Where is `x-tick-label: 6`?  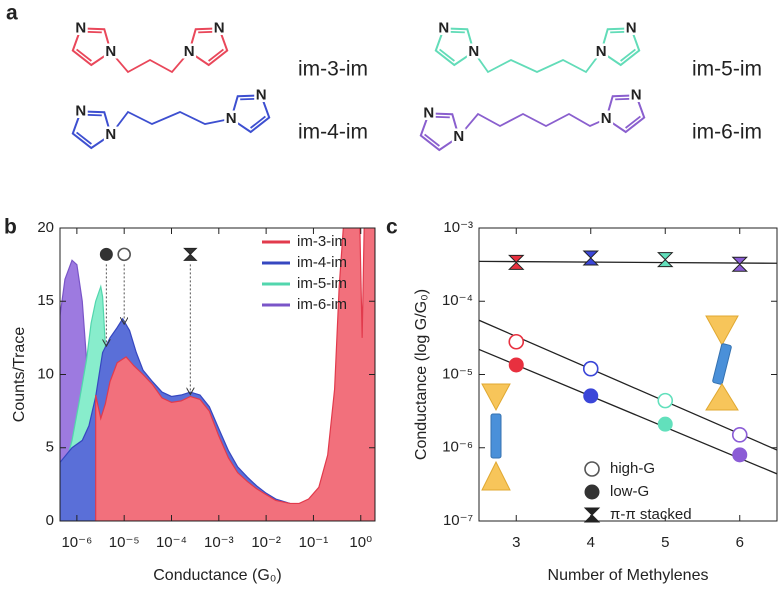 x-tick-label: 6 is located at coordinates (740, 542).